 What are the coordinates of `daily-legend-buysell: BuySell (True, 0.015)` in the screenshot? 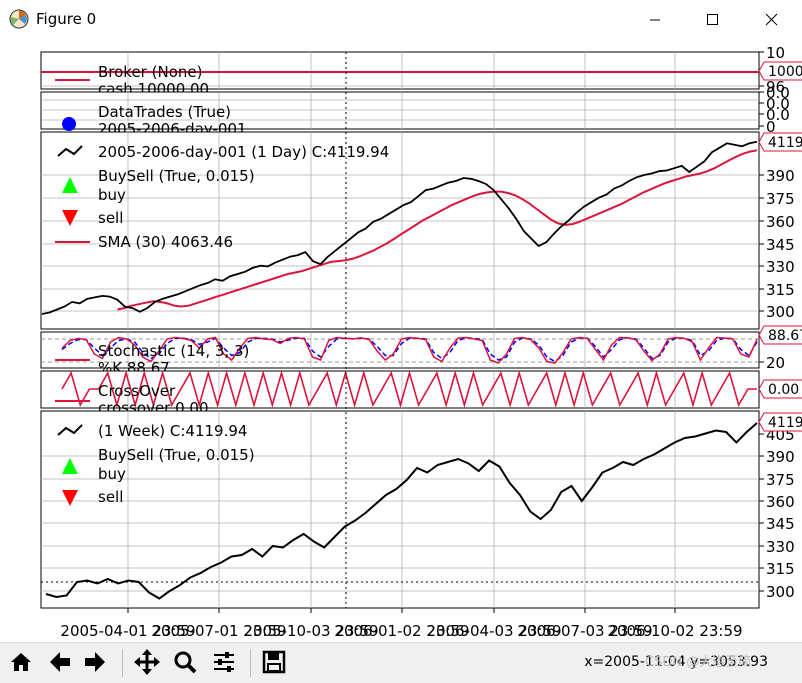 It's located at (176, 176).